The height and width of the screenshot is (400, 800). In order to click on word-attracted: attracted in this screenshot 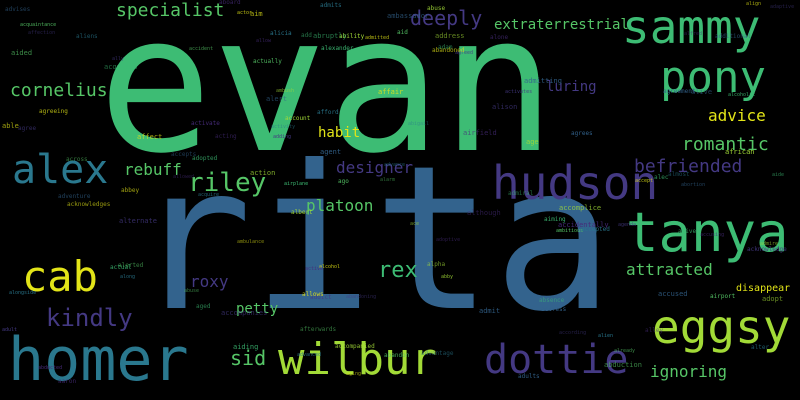, I will do `click(669, 269)`.